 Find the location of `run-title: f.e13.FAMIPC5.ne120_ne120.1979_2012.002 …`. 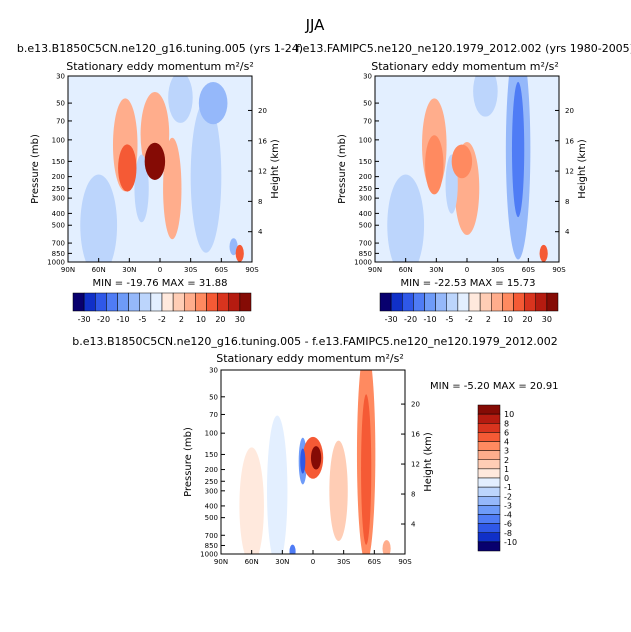

run-title: f.e13.FAMIPC5.ne120_ne120.1979_2012.002 … is located at coordinates (463, 48).